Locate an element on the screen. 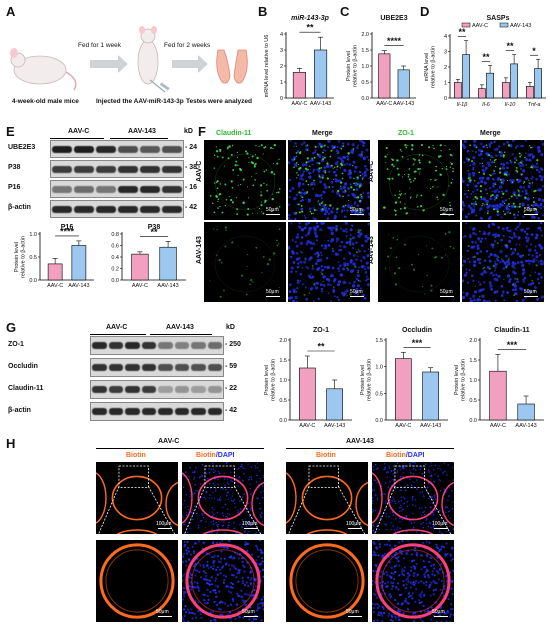 The width and height of the screenshot is (550, 627). arrow-icon is located at coordinates (109, 64).